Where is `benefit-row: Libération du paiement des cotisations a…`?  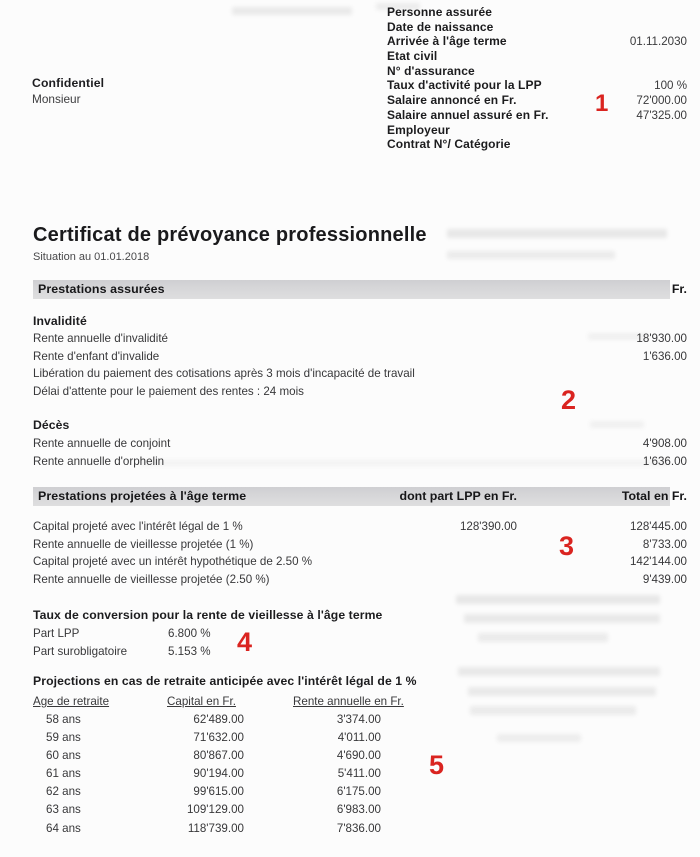 benefit-row: Libération du paiement des cotisations a… is located at coordinates (360, 374).